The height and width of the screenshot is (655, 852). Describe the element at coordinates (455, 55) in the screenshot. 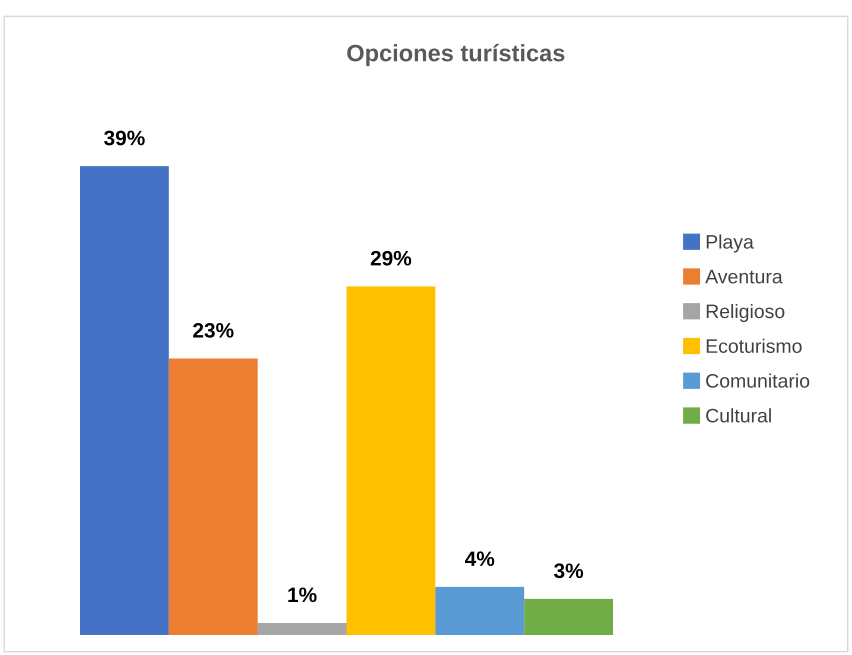

I see `chart-title: Opciones turísticas` at that location.